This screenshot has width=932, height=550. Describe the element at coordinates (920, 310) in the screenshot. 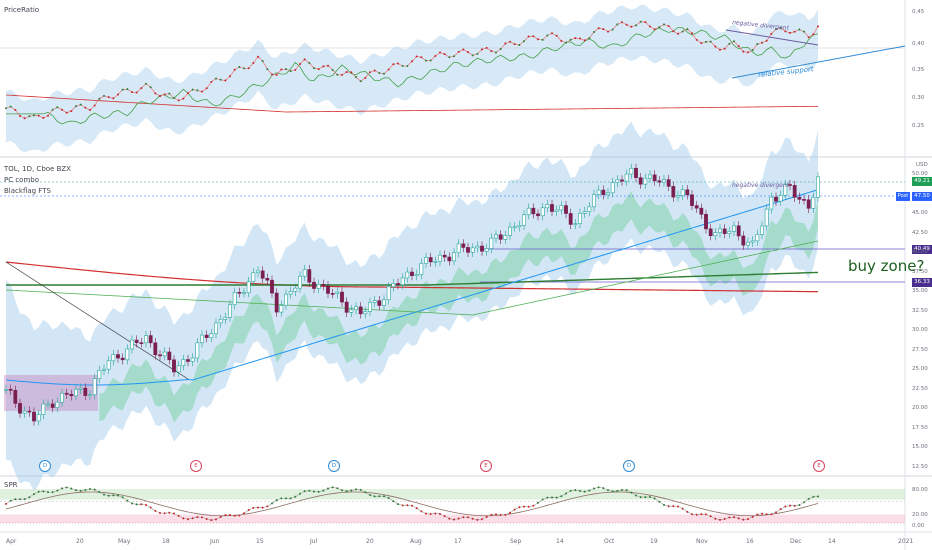

I see `main-axis-tick: 32.50` at that location.